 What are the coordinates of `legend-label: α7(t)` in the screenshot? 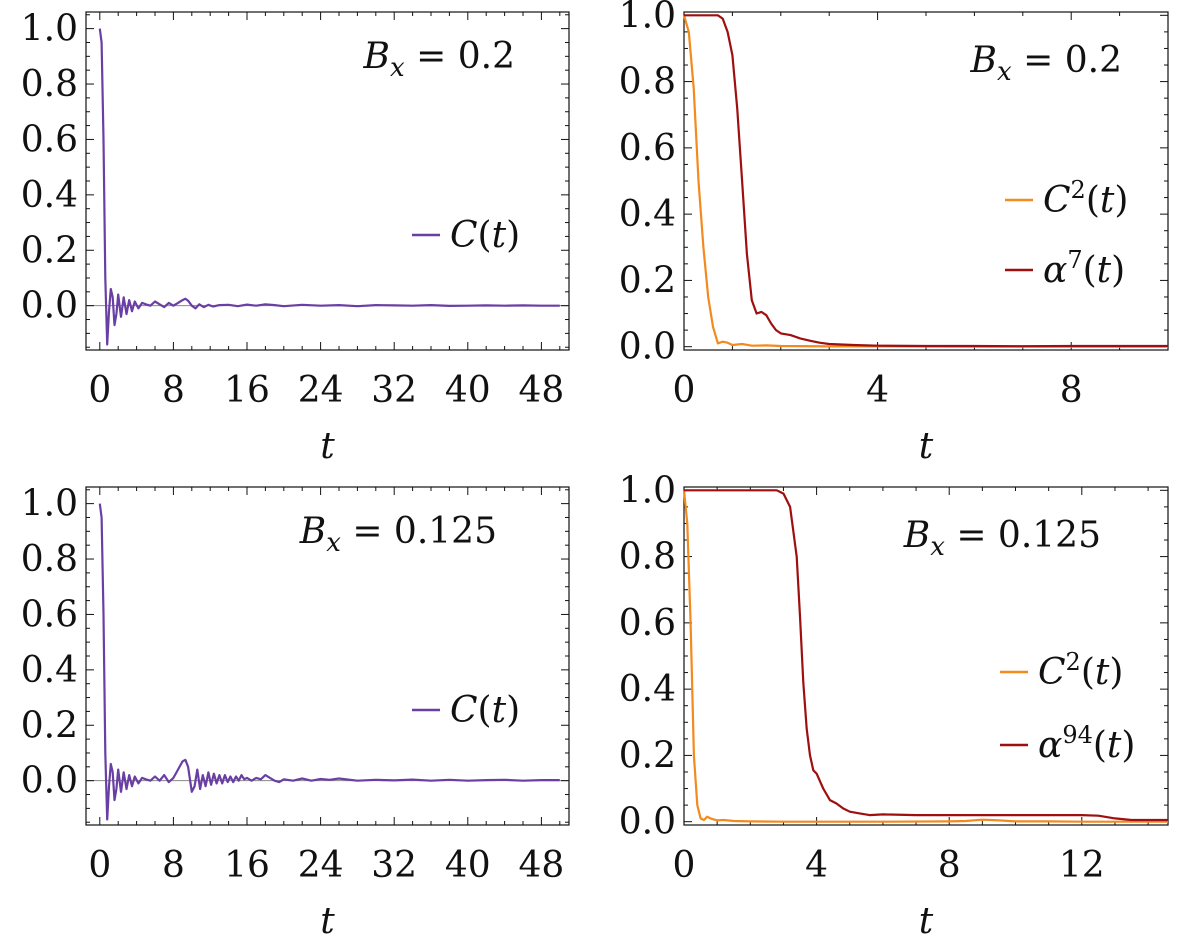 It's located at (1084, 268).